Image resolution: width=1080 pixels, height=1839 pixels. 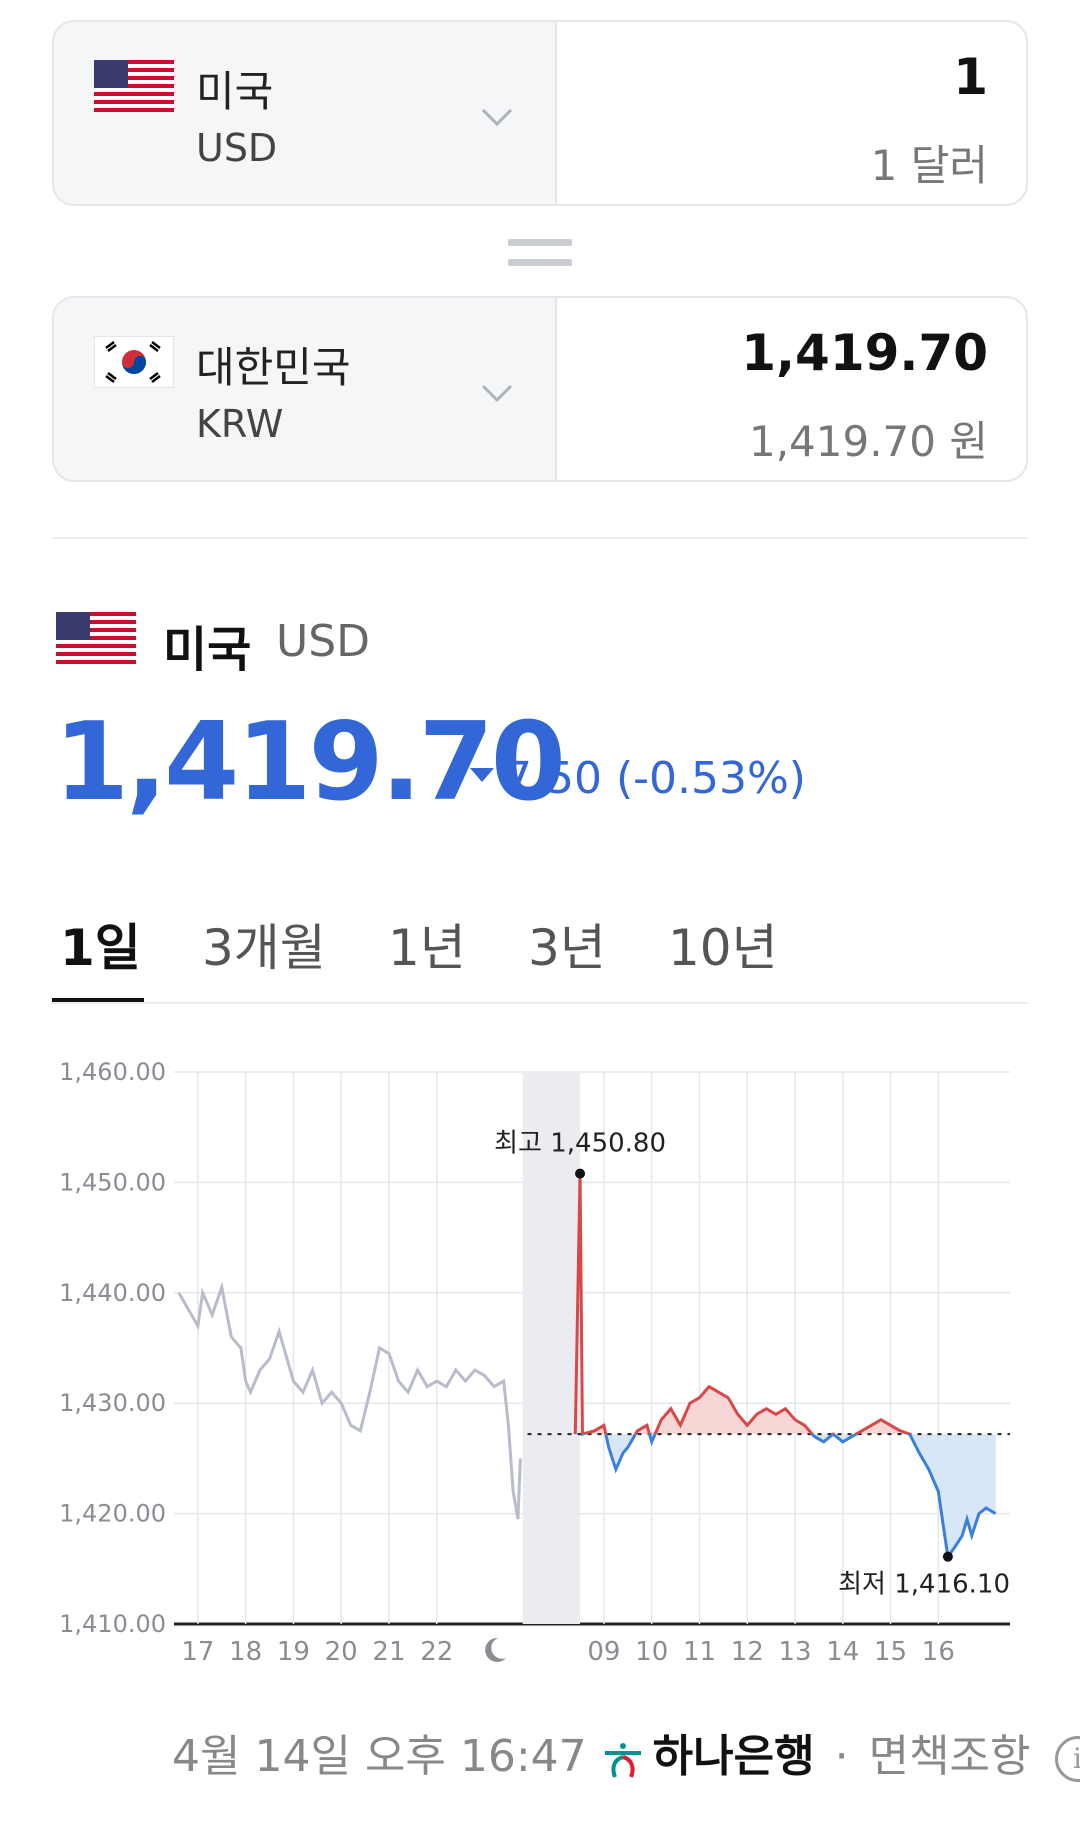 What do you see at coordinates (747, 1652) in the screenshot?
I see `x-tick-label: 12` at bounding box center [747, 1652].